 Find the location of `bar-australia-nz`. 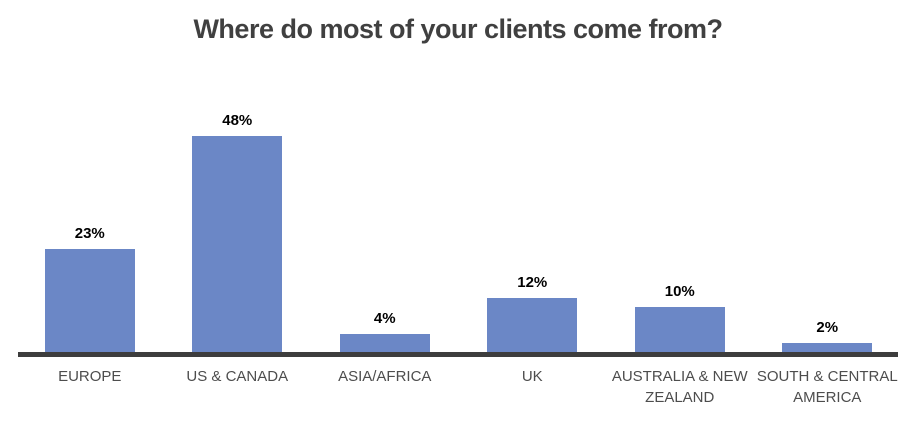

bar-australia-nz is located at coordinates (679, 329).